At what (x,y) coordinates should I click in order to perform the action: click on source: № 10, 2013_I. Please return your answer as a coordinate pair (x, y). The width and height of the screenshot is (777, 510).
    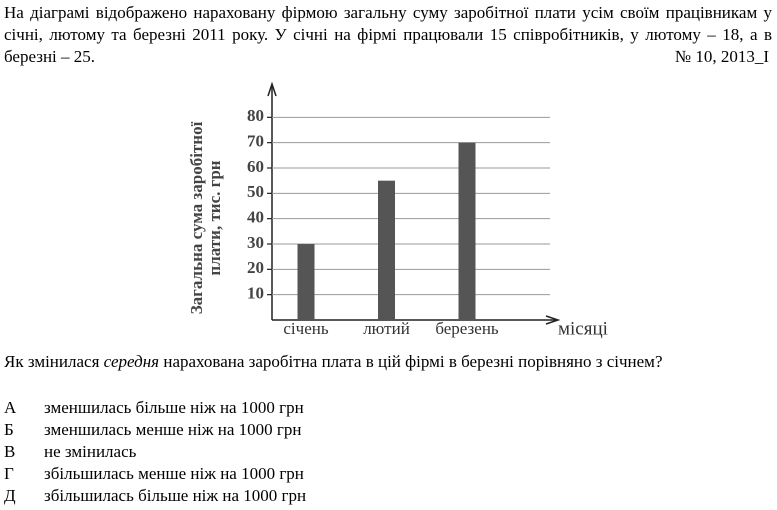
    Looking at the image, I should click on (721, 56).